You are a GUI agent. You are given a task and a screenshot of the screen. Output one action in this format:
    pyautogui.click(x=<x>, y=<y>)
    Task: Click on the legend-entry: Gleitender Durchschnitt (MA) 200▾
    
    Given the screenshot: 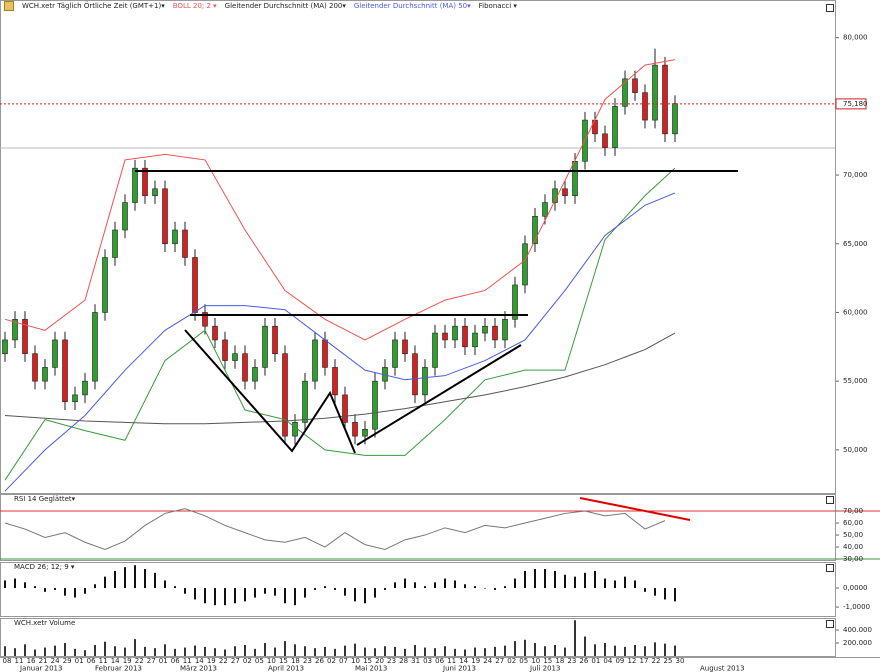 What is the action you would take?
    pyautogui.click(x=285, y=6)
    